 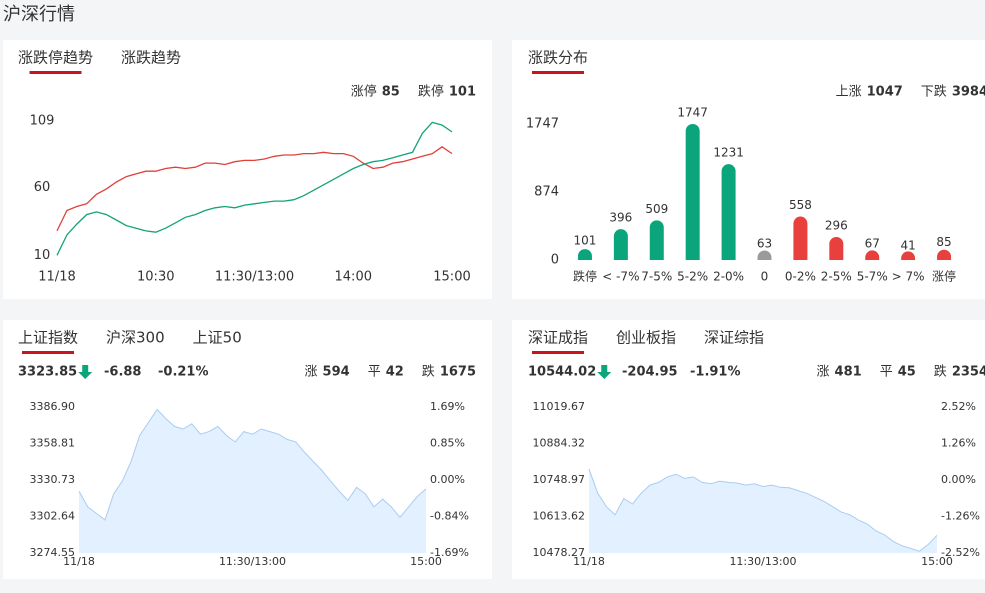 I want to click on y-tick-label: 3330.73, so click(x=53, y=479).